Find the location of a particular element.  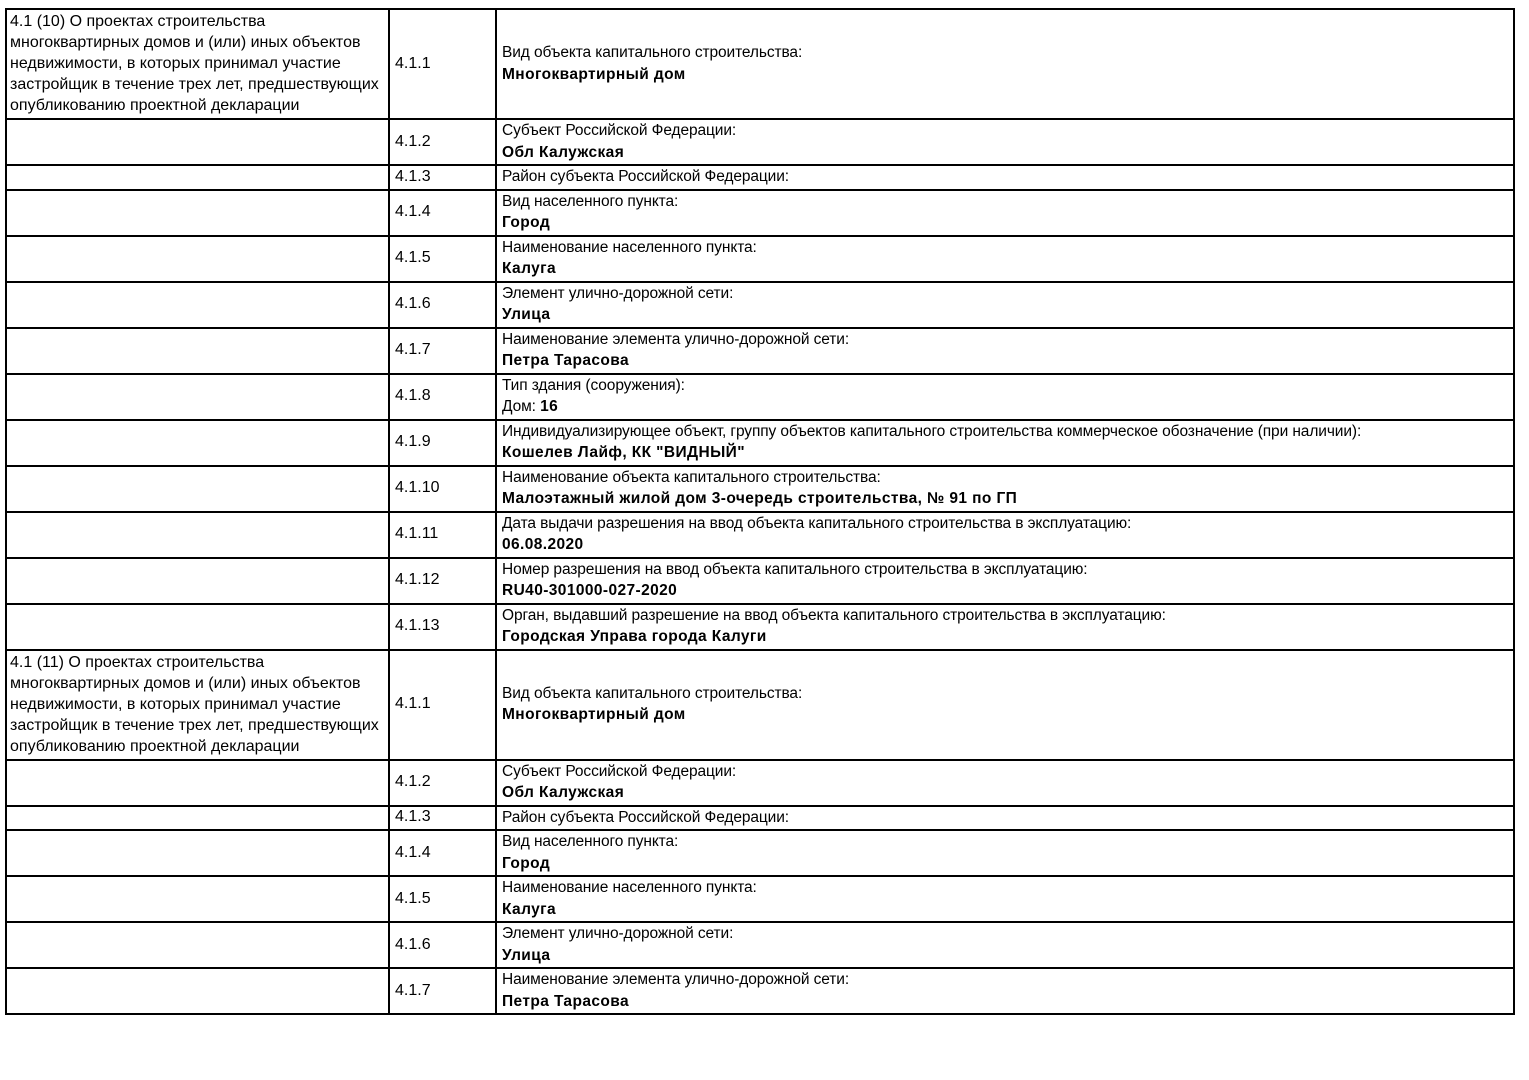

row-code: 4.1.10 is located at coordinates (442, 488).